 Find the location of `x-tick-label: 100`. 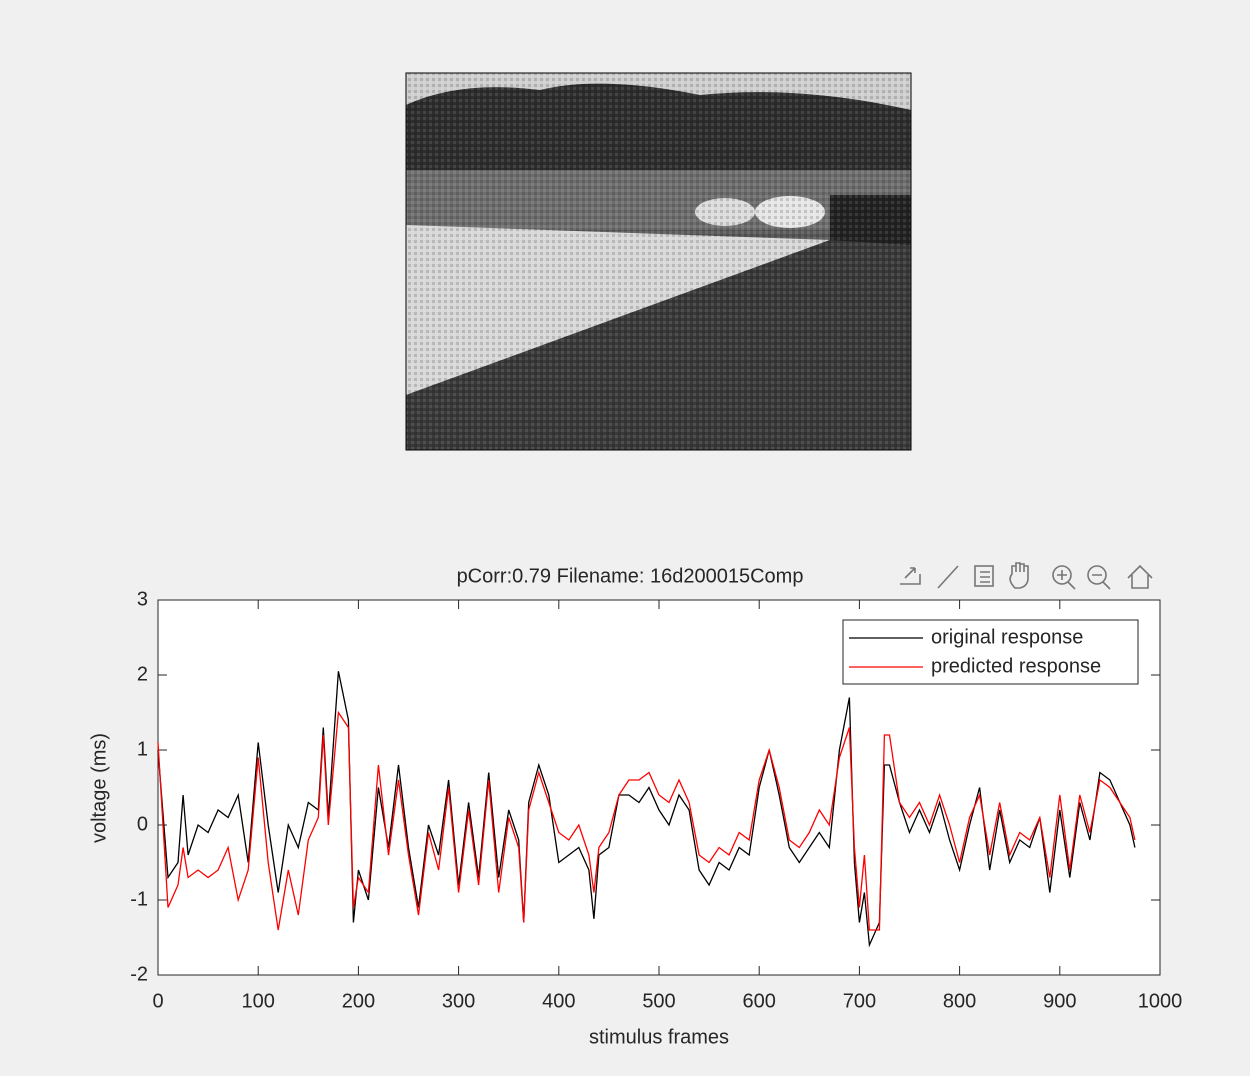

x-tick-label: 100 is located at coordinates (258, 1001).